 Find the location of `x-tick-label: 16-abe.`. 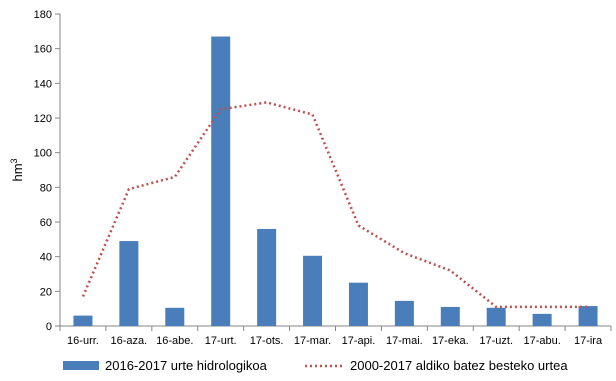

x-tick-label: 16-abe. is located at coordinates (174, 341).